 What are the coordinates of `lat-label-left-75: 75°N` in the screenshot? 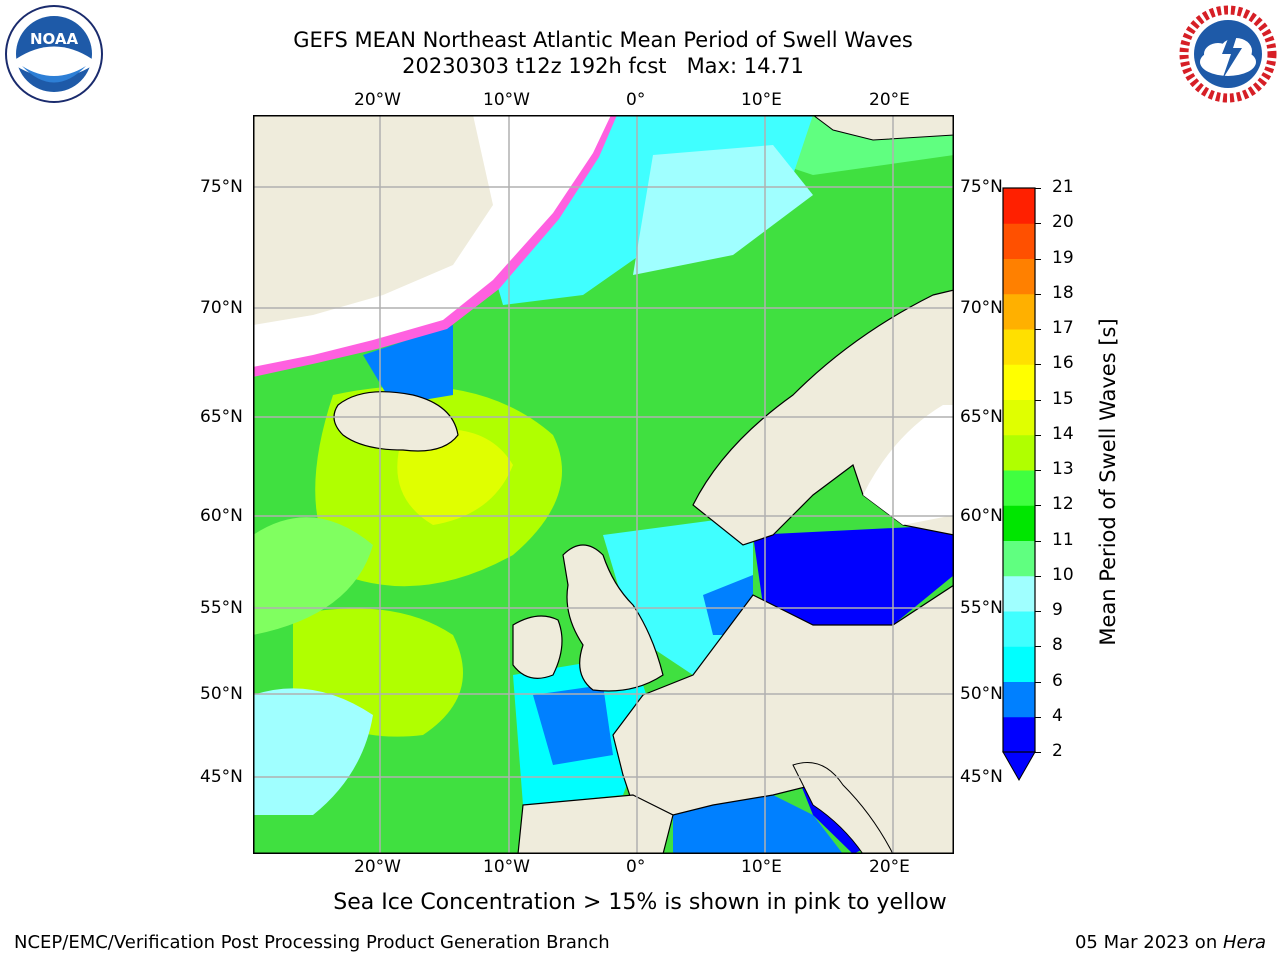 It's located at (221, 187).